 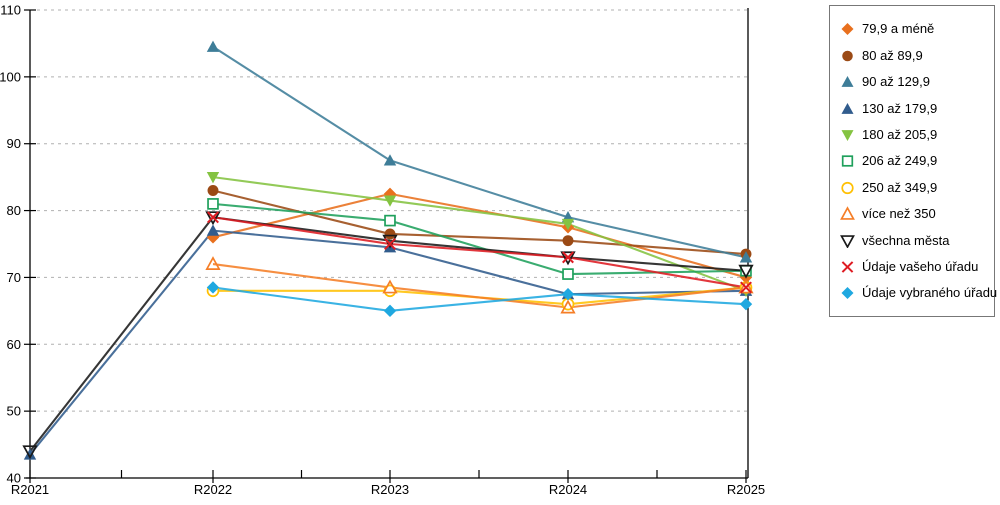 What do you see at coordinates (892, 55) in the screenshot?
I see `legend-item-label: 80 až 89,9` at bounding box center [892, 55].